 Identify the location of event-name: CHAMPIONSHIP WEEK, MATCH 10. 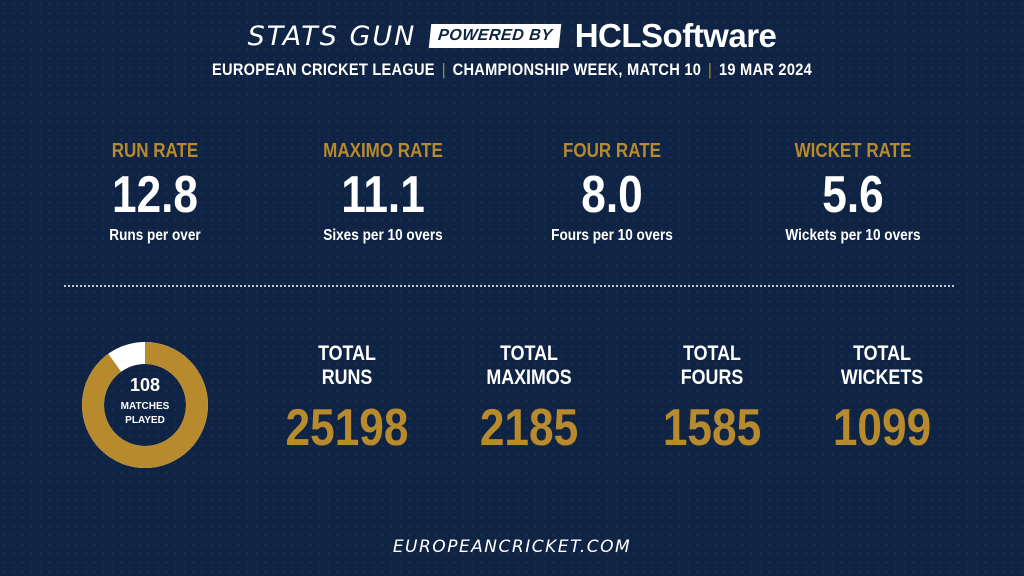
(577, 69).